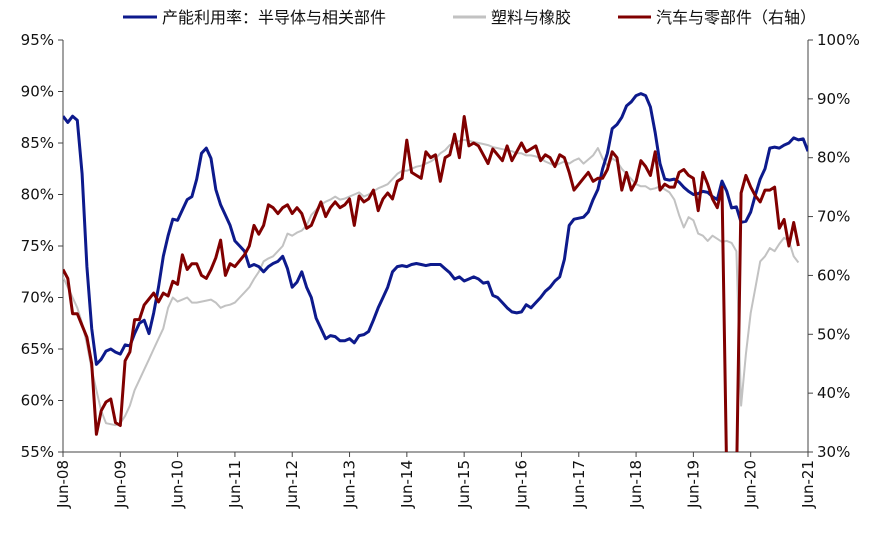  Describe the element at coordinates (751, 484) in the screenshot. I see `x-tick-label: Jun-20` at that location.